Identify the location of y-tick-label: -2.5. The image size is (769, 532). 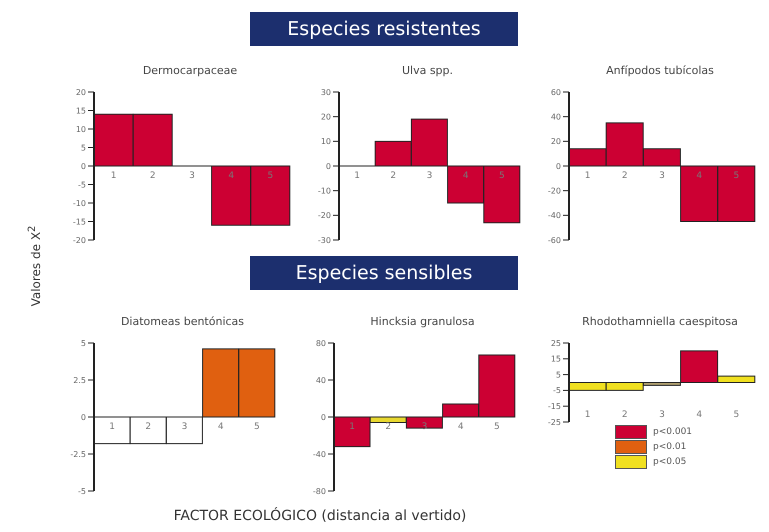
(78, 454).